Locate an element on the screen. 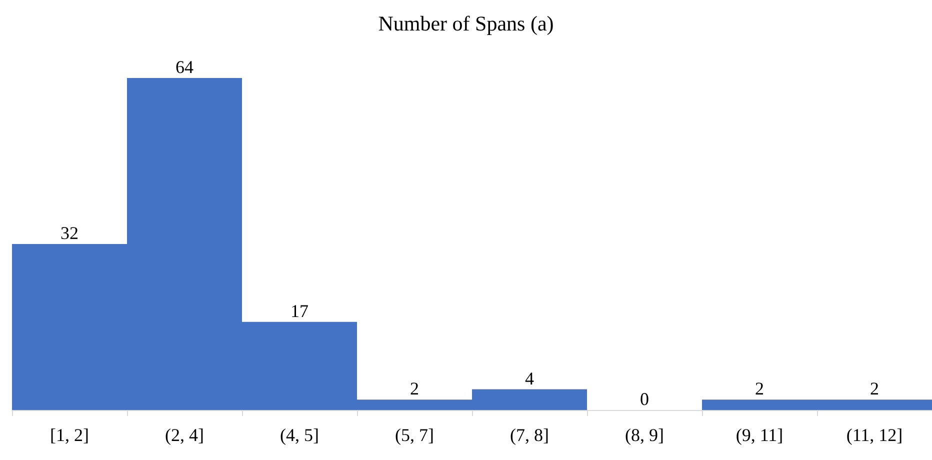 This screenshot has width=932, height=460. data-label: 17 is located at coordinates (299, 310).